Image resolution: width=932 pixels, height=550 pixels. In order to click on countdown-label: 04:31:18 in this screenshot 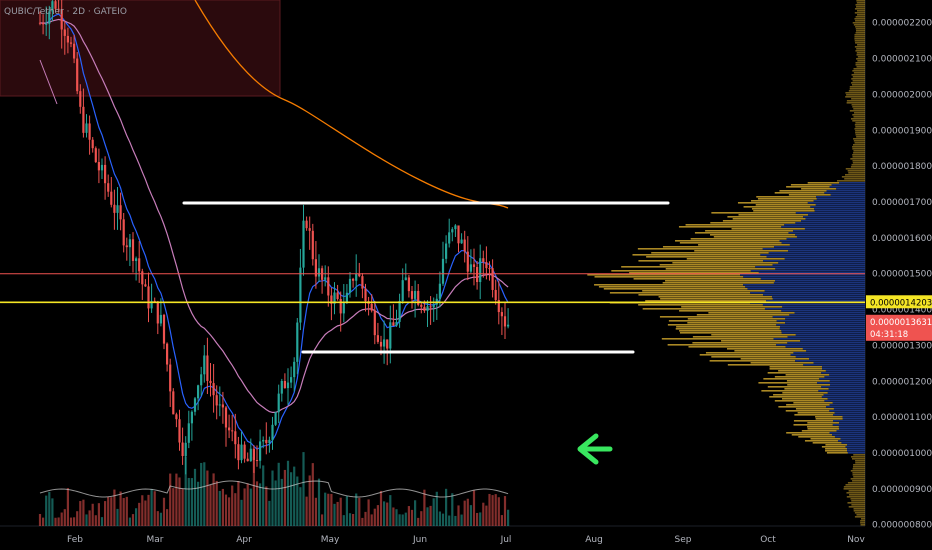, I will do `click(889, 335)`.